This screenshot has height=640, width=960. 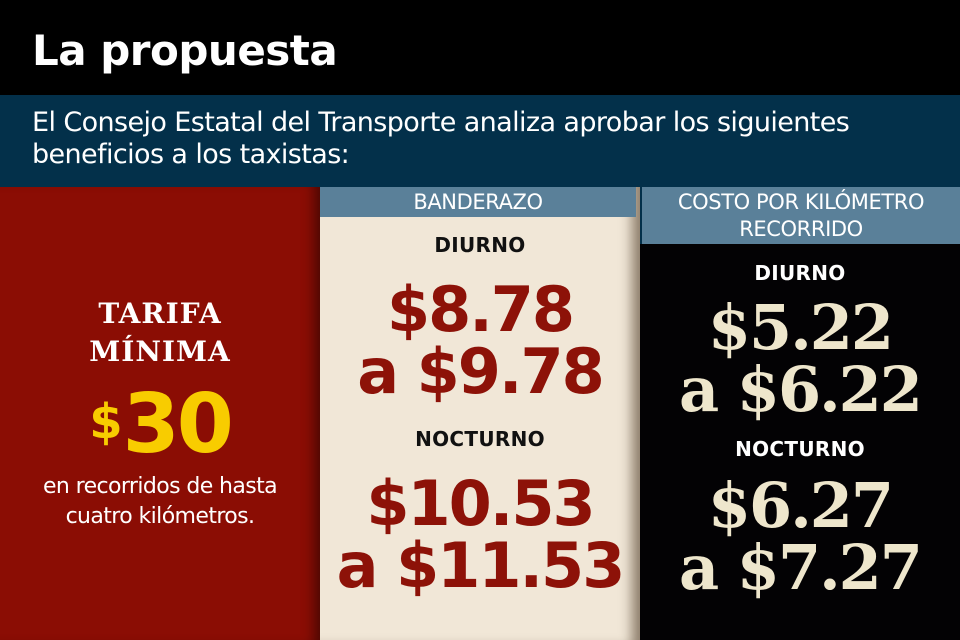 I want to click on banderazo-nocturno-prices: $10.53 a $11.53, so click(x=480, y=535).